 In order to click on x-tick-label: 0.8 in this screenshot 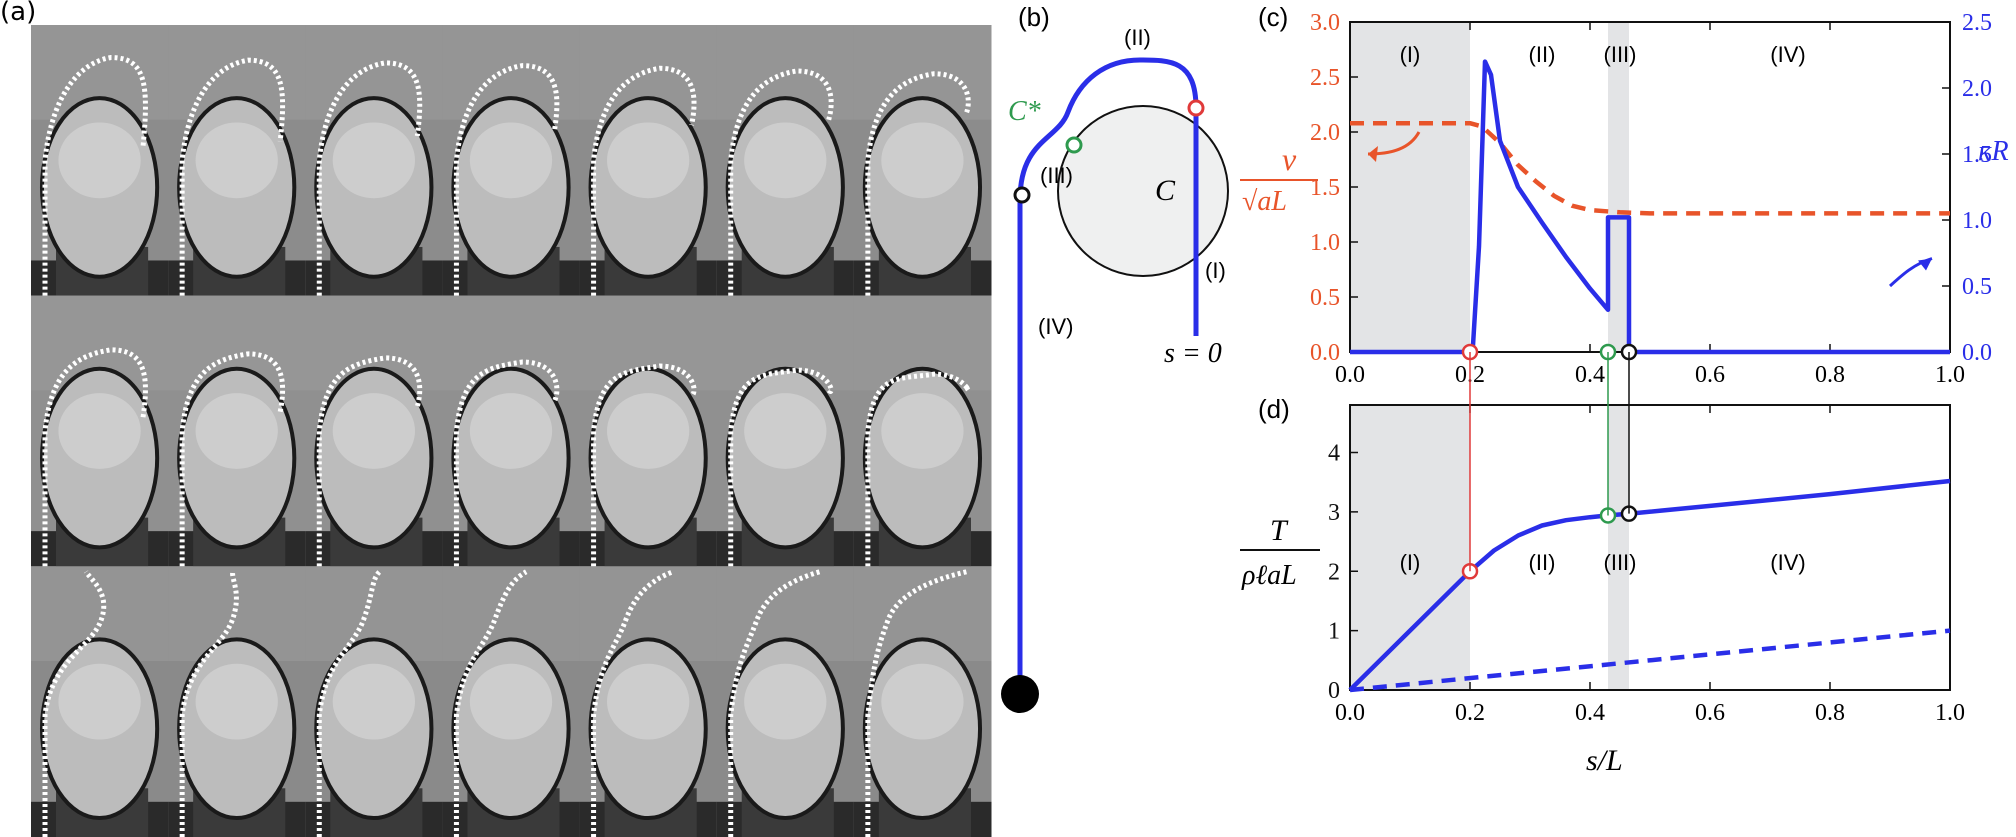, I will do `click(1830, 713)`.